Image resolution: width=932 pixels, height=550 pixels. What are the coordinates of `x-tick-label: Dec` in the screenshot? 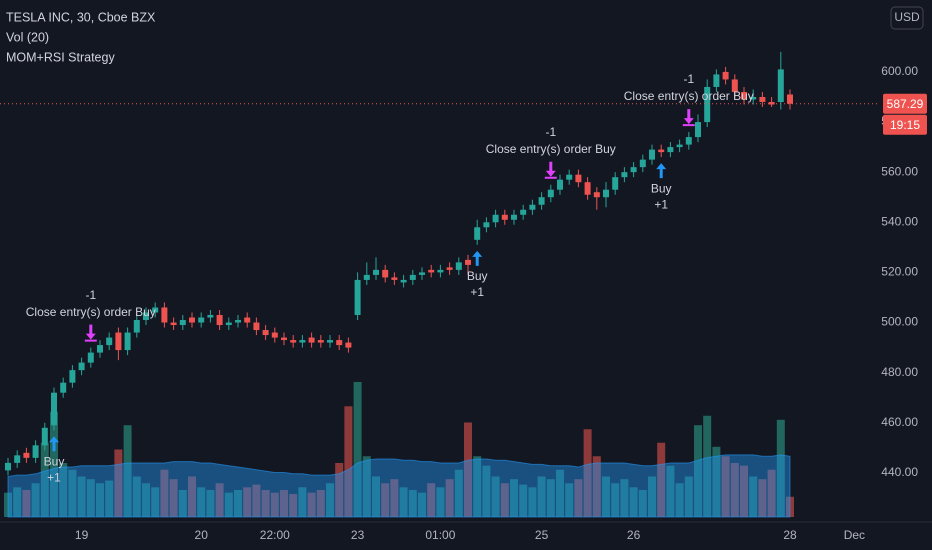 It's located at (854, 535).